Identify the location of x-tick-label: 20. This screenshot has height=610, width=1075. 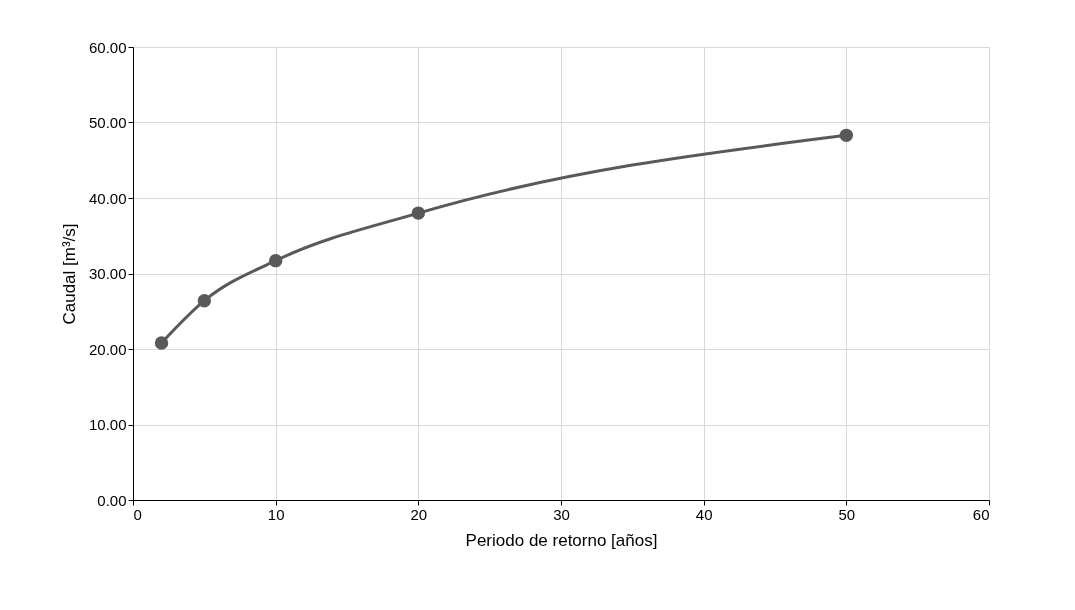
(419, 514).